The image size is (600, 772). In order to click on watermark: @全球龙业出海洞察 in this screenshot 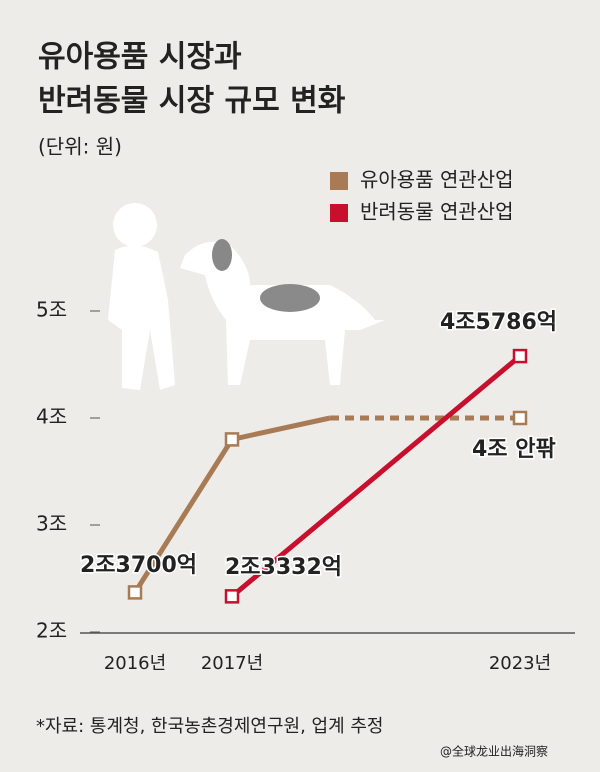, I will do `click(494, 751)`.